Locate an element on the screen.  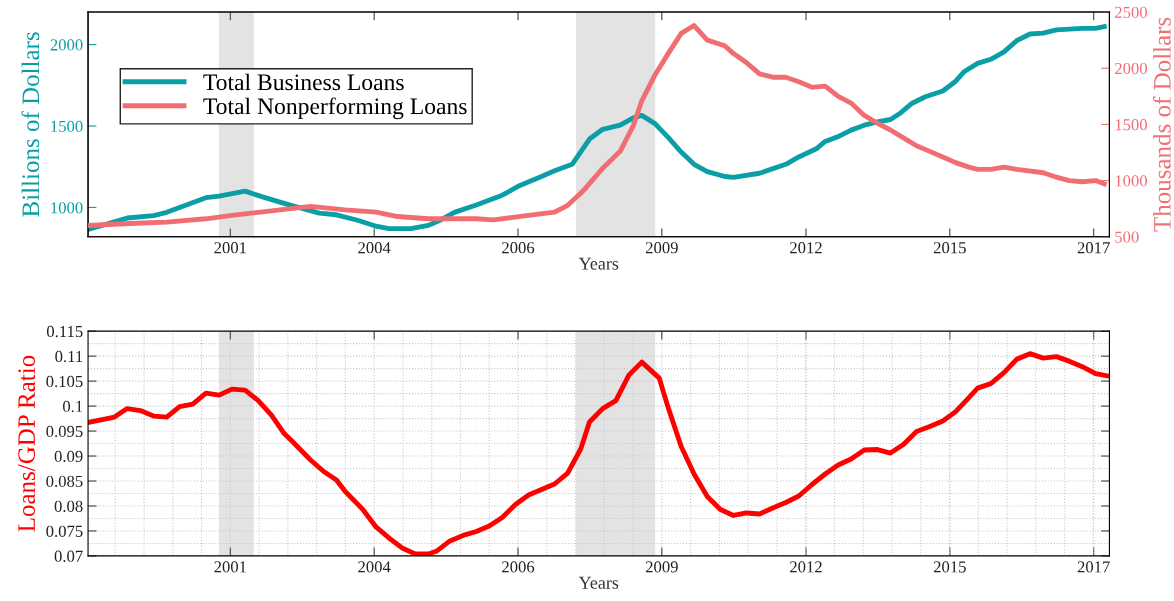
y2-tick-label: 2000 is located at coordinates (1131, 68).